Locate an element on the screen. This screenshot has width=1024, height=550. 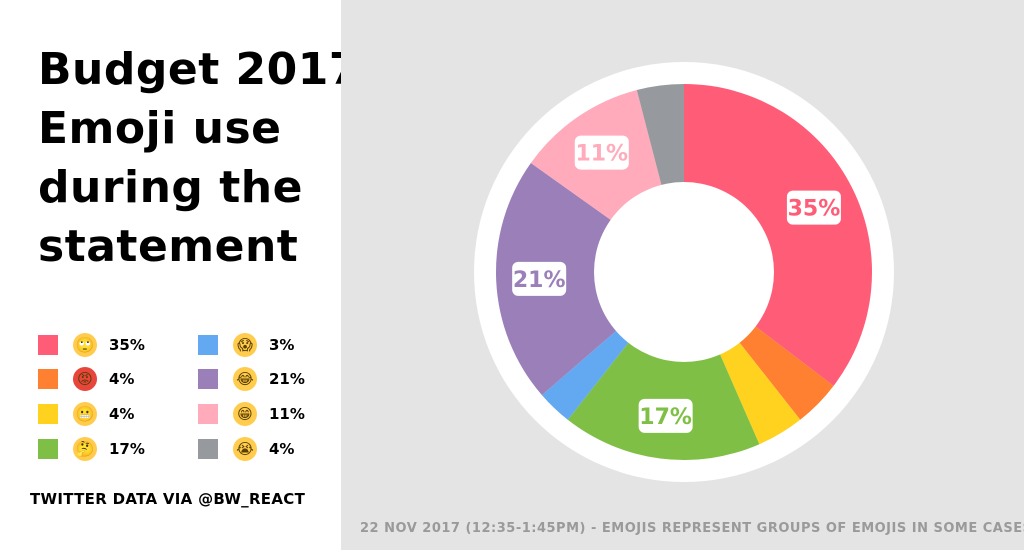
title-line: statement is located at coordinates (168, 246).